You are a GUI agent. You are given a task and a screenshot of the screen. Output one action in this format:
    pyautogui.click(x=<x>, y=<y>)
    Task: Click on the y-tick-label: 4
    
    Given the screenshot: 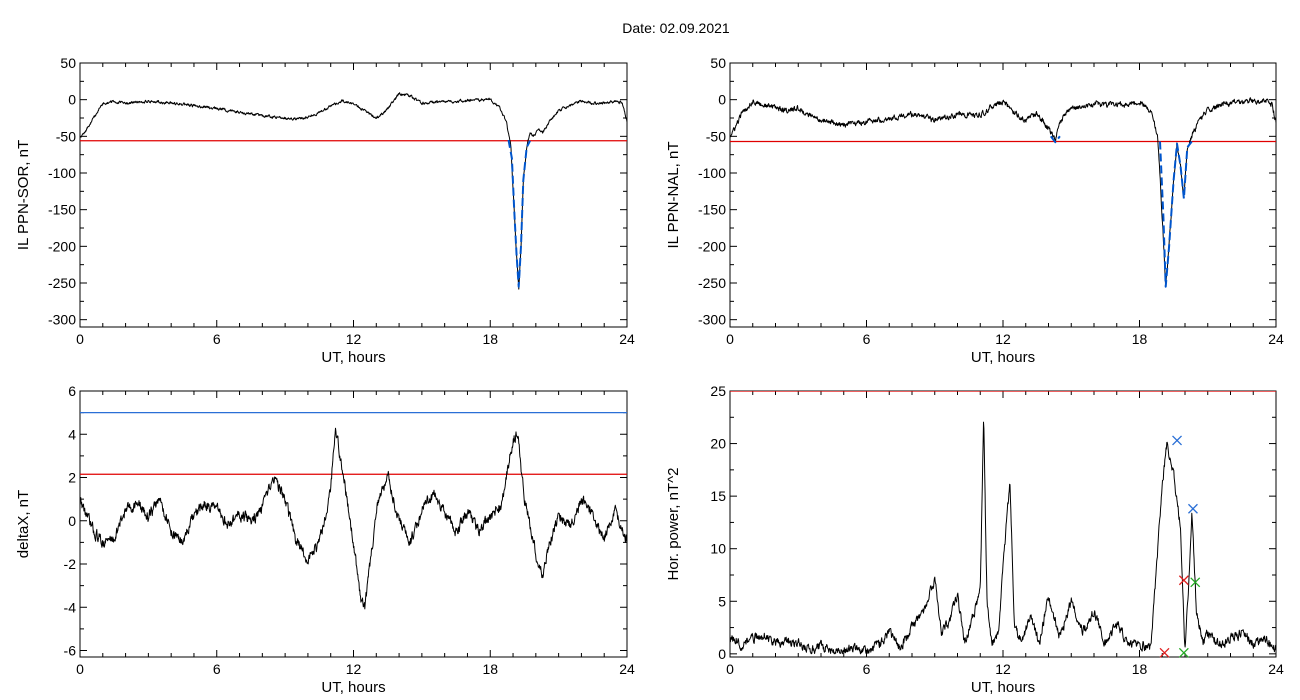 What is the action you would take?
    pyautogui.click(x=72, y=434)
    